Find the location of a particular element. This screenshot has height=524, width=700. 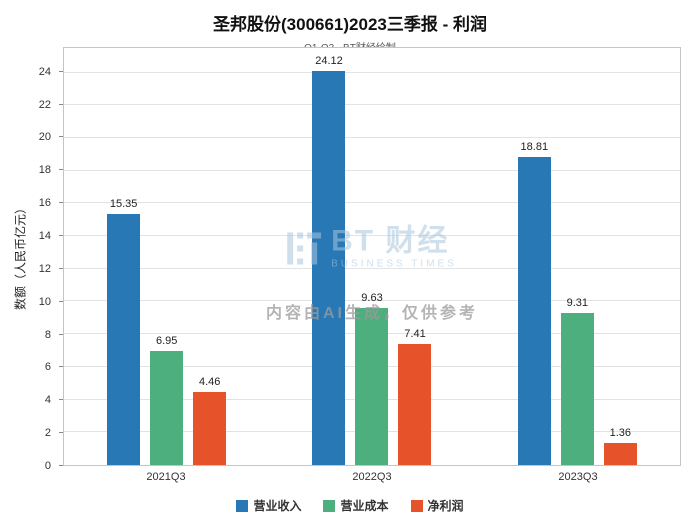

y-tick-label: 14 is located at coordinates (44, 235).